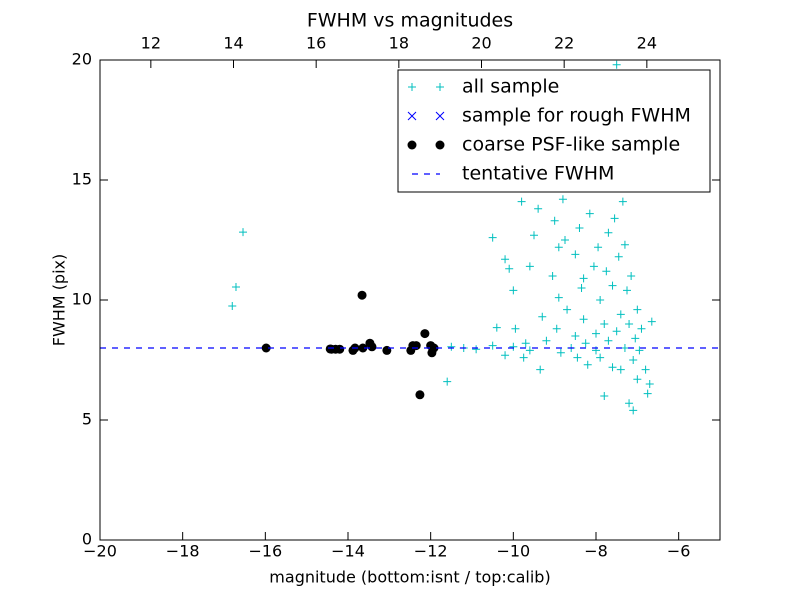 This screenshot has height=600, width=800. Describe the element at coordinates (399, 43) in the screenshot. I see `x2-tick-label: 18` at that location.